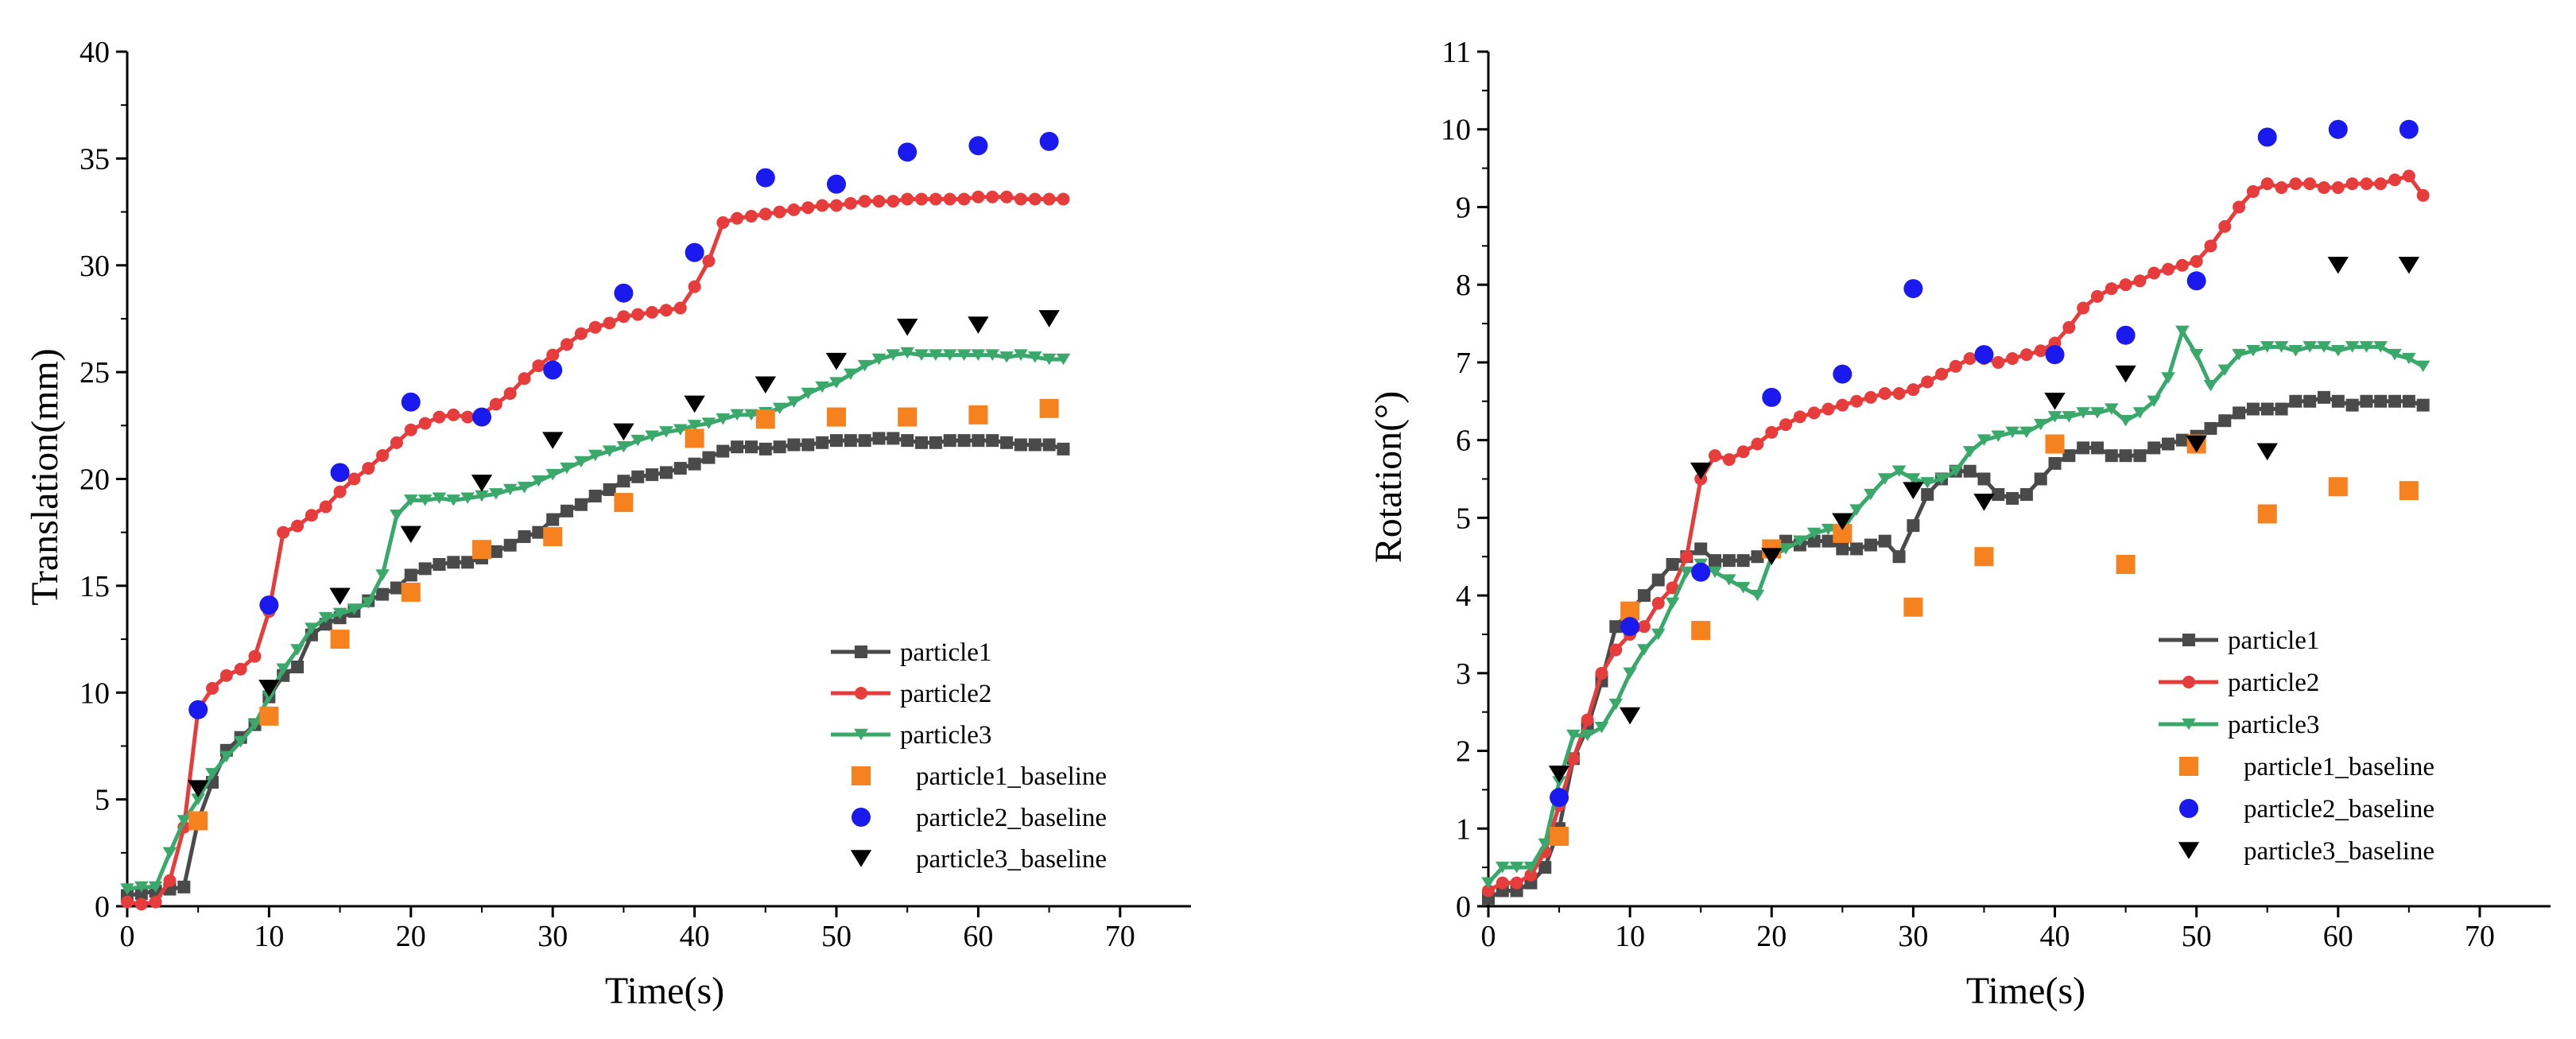  What do you see at coordinates (2025, 991) in the screenshot?
I see `x-axis-title: Time(s)` at bounding box center [2025, 991].